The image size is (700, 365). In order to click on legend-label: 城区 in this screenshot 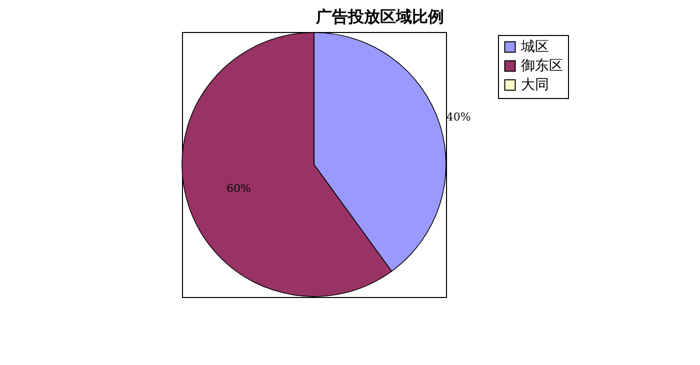, I will do `click(534, 47)`.